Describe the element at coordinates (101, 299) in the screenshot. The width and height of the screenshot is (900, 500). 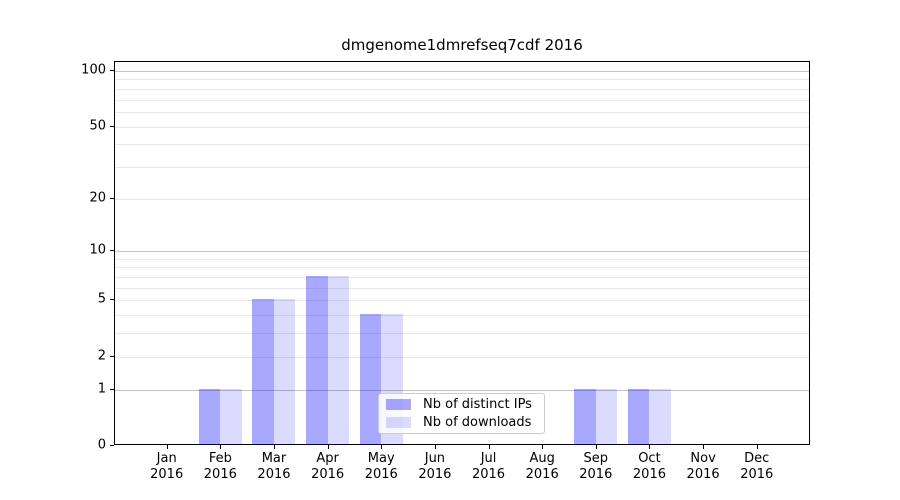
I see `y-tick-label: 5` at that location.